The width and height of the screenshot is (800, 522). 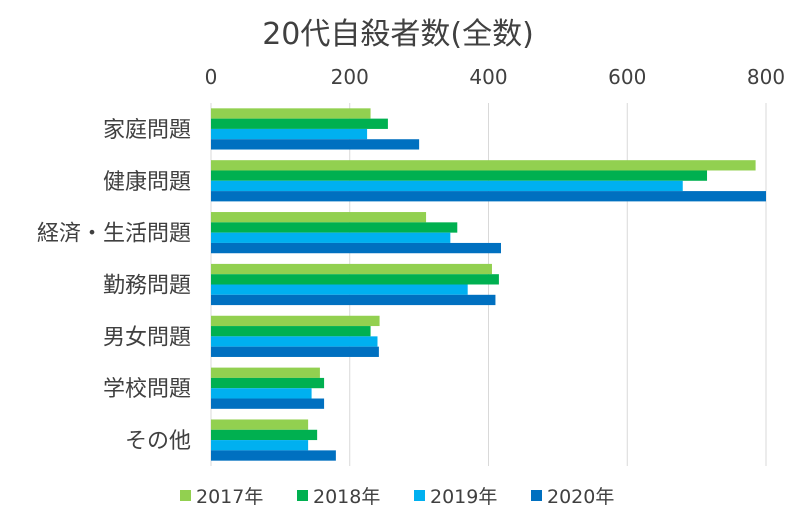 I want to click on bar-2020年-学校問題, so click(x=268, y=403).